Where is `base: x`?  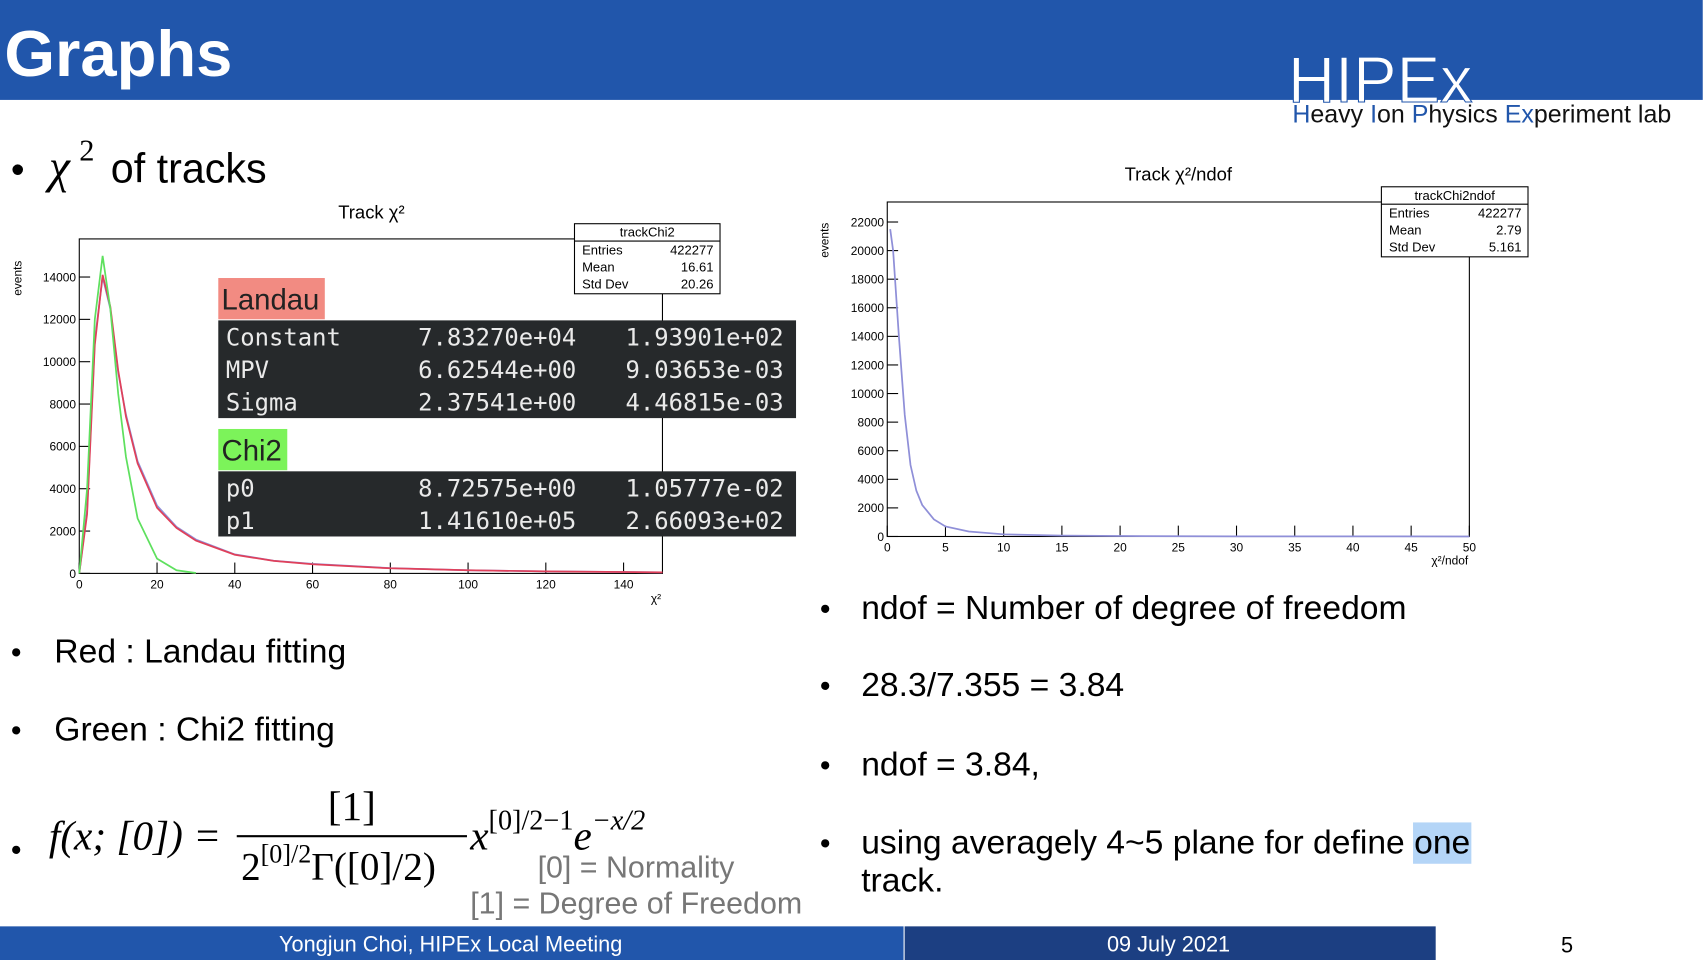
base: x is located at coordinates (478, 835).